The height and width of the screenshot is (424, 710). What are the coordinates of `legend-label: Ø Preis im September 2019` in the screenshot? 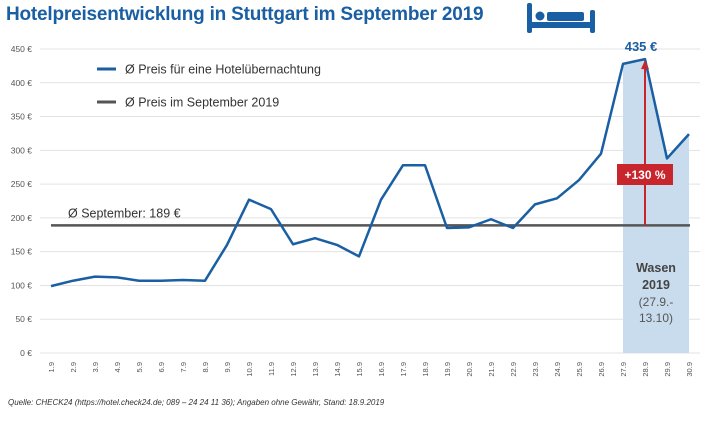 It's located at (202, 103).